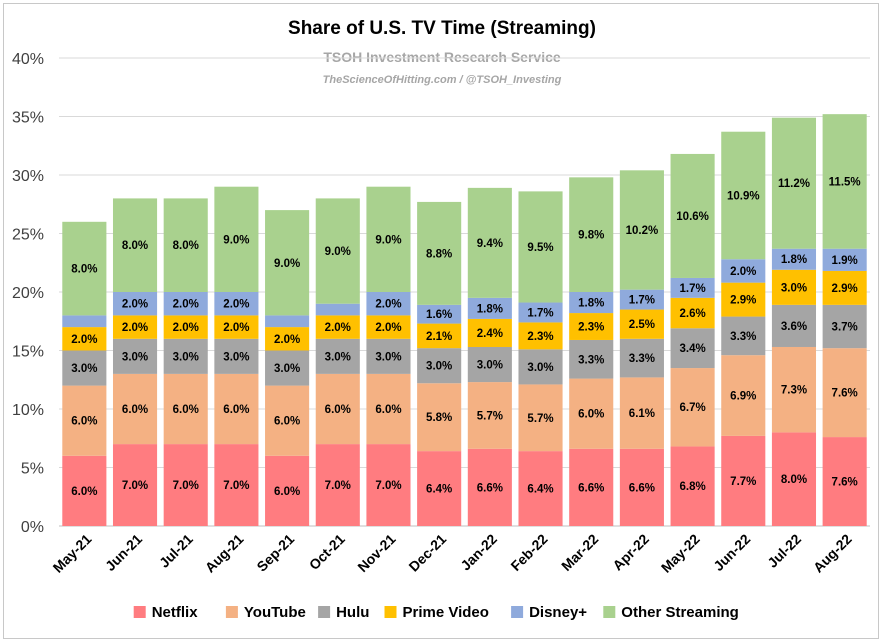 This screenshot has width=884, height=644. What do you see at coordinates (123, 552) in the screenshot?
I see `x-tick-label: Jun-21` at bounding box center [123, 552].